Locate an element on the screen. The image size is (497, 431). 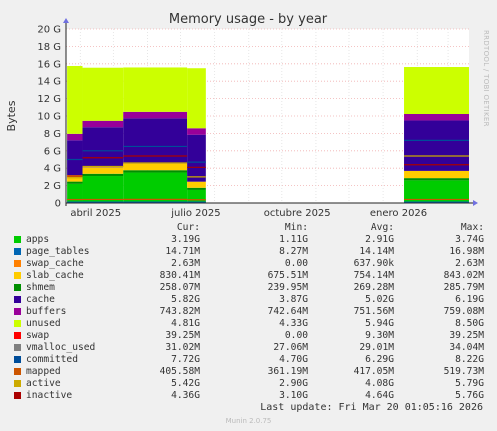
legend-row-shmem: shmem 258.07M 239.95M 269.28M 285.79M is located at coordinates (250, 288).